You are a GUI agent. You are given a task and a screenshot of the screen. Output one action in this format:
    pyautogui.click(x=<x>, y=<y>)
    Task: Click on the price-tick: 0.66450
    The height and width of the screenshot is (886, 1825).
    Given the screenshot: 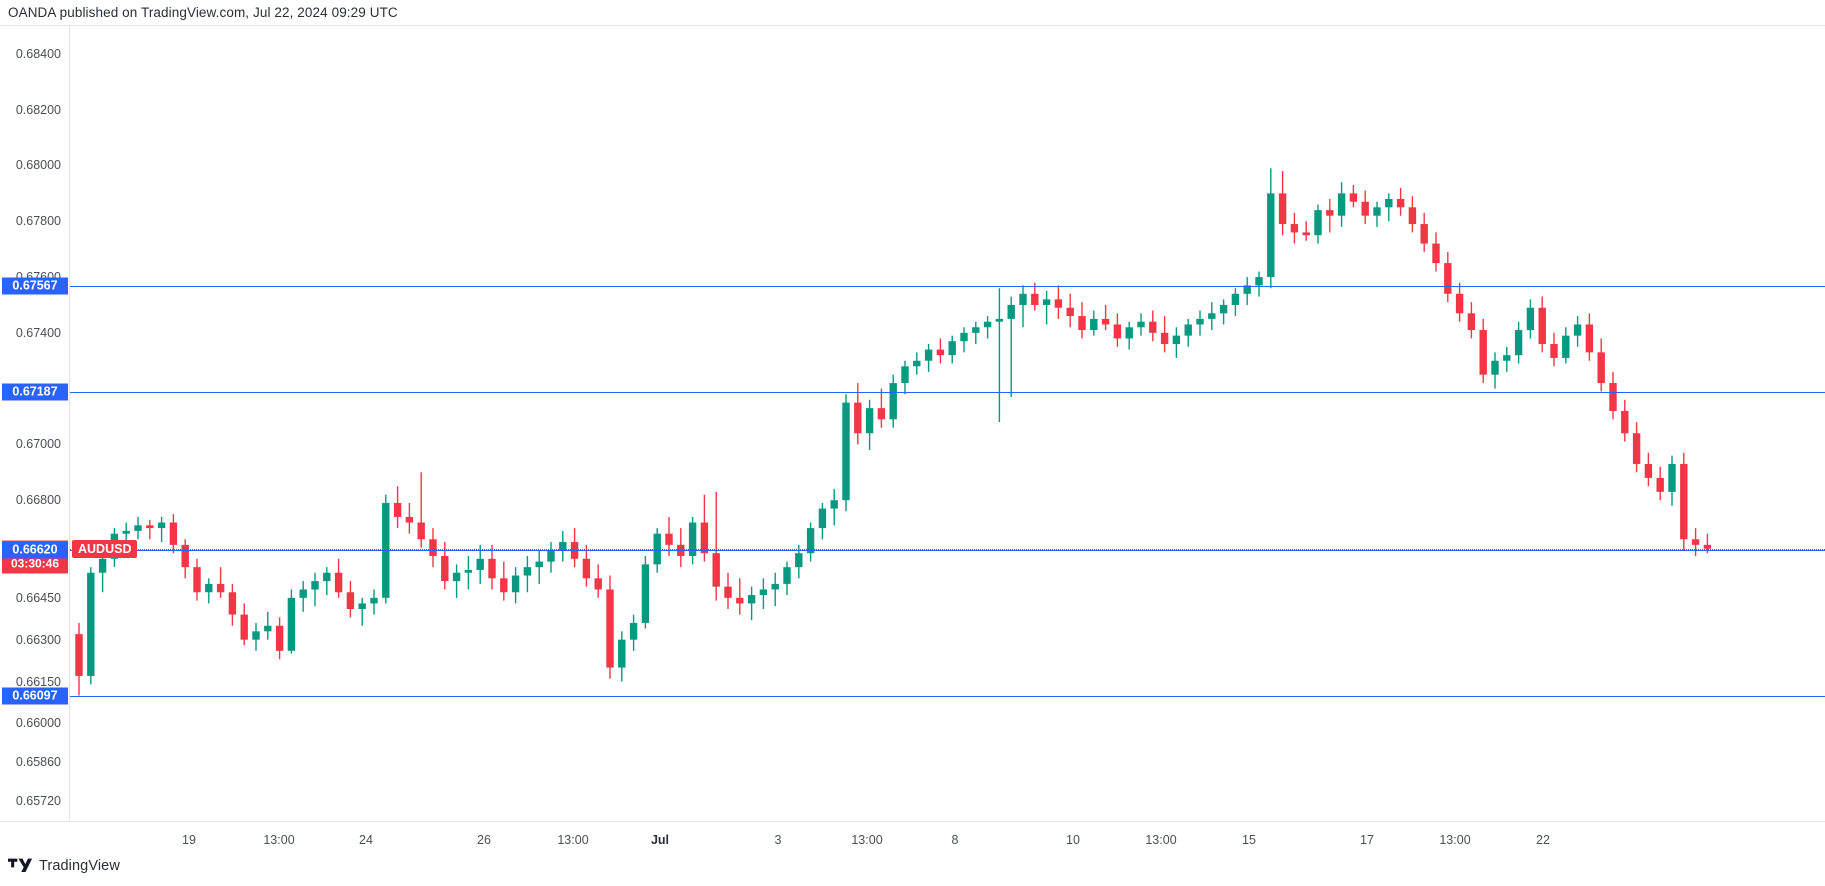 What is the action you would take?
    pyautogui.click(x=38, y=597)
    